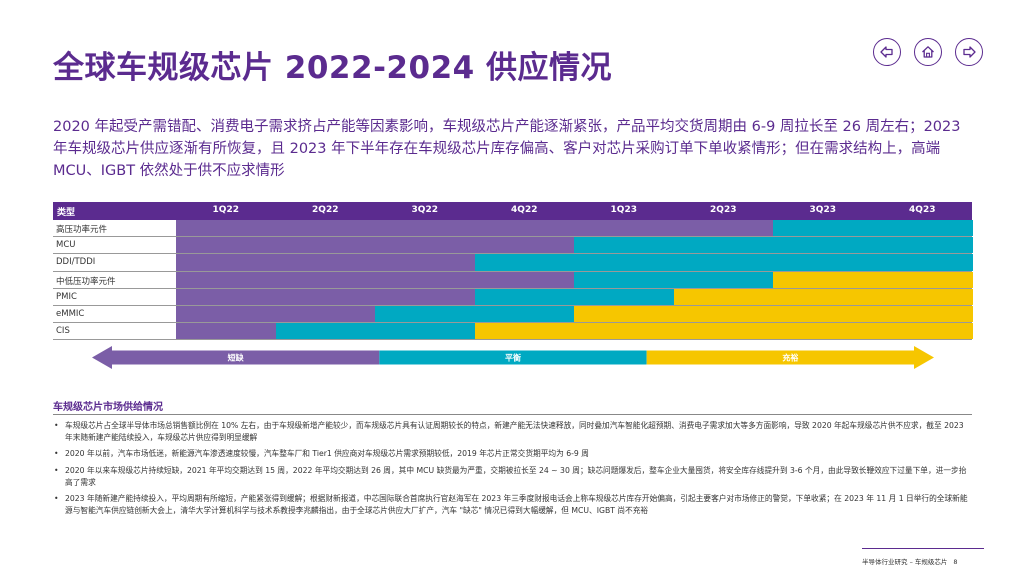 The height and width of the screenshot is (588, 1024). I want to click on back-arrow-icon, so click(886, 52).